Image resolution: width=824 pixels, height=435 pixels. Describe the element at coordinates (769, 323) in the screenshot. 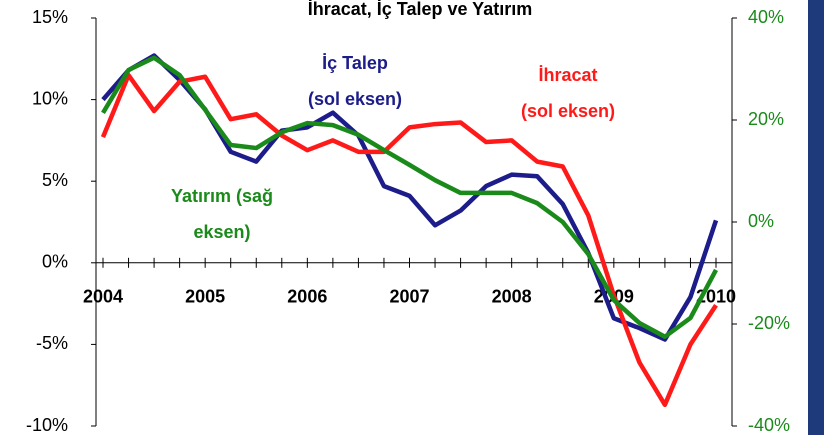

I see `y2-tick-label: -20%` at that location.